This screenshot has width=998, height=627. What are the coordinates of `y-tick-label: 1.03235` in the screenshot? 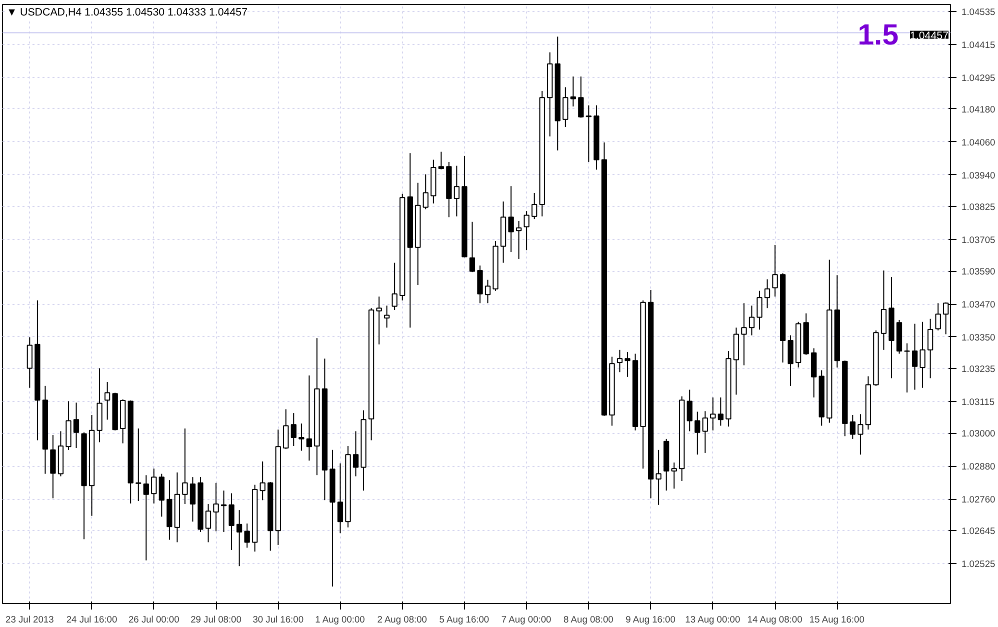 It's located at (979, 369).